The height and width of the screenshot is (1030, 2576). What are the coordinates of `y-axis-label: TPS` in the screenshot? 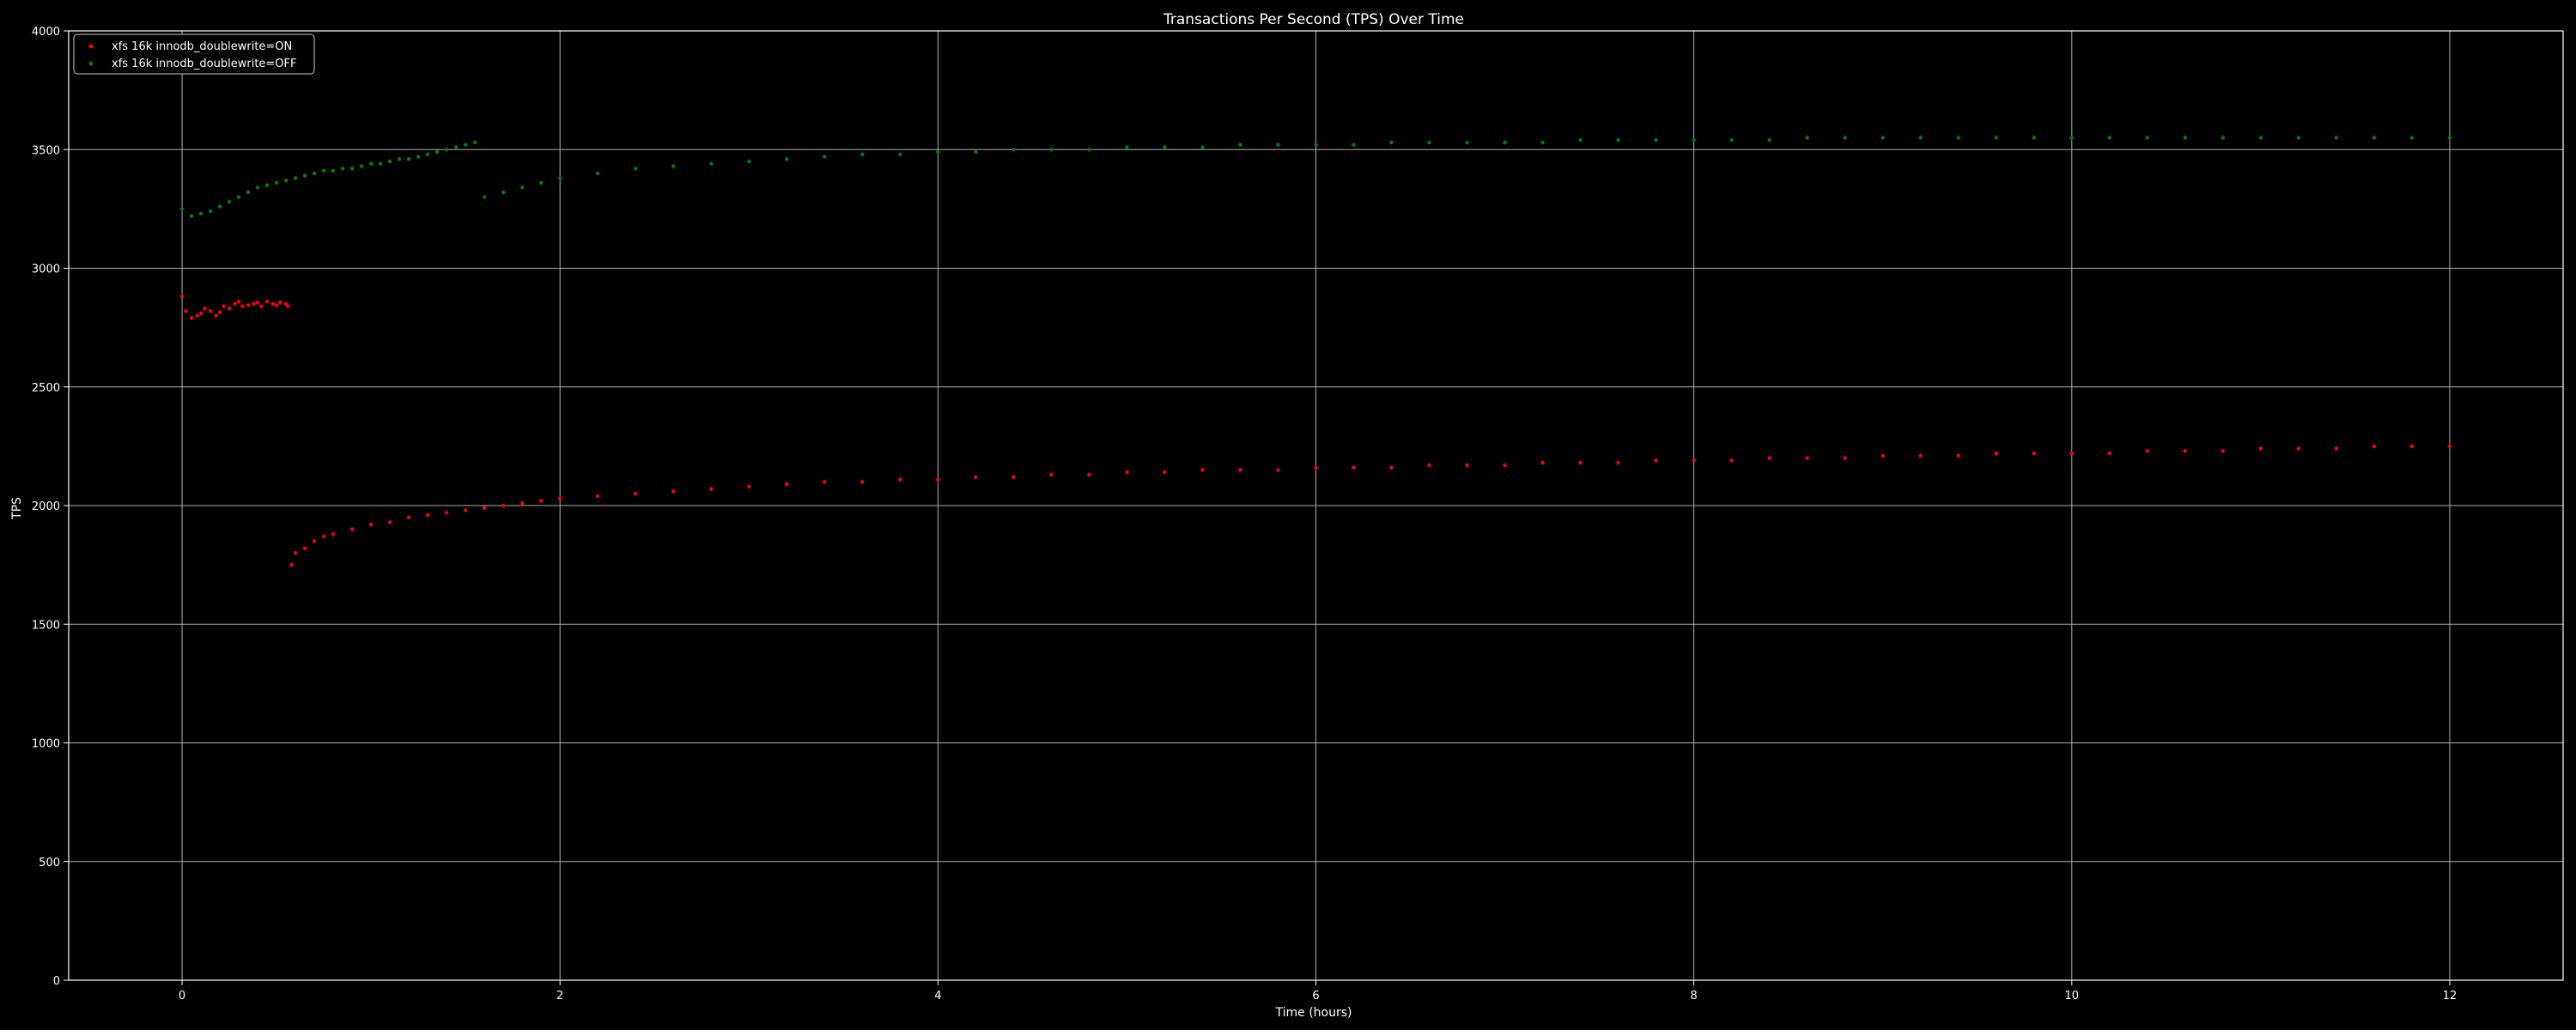 It's located at (17, 508).